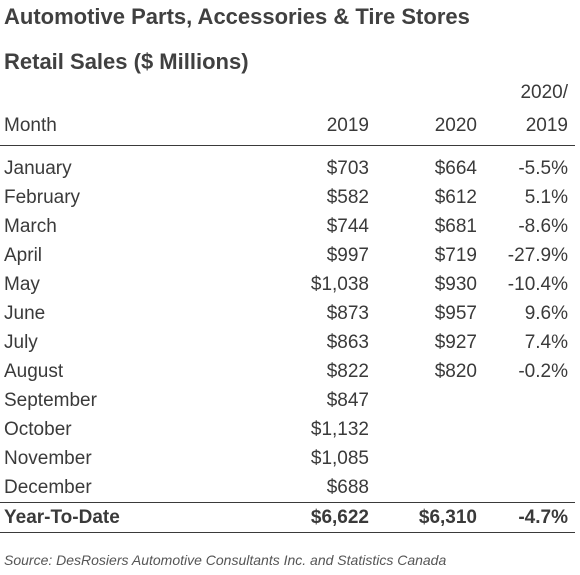  What do you see at coordinates (546, 125) in the screenshot?
I see `header-change-line2: 2019` at bounding box center [546, 125].